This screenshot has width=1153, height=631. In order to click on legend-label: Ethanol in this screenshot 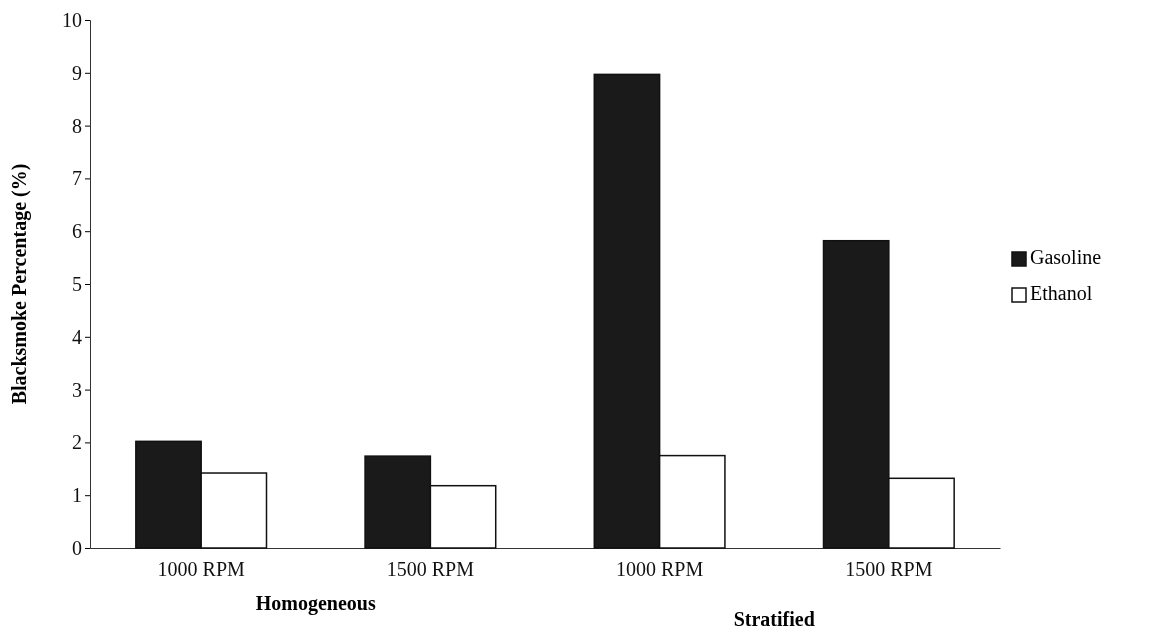, I will do `click(1061, 293)`.